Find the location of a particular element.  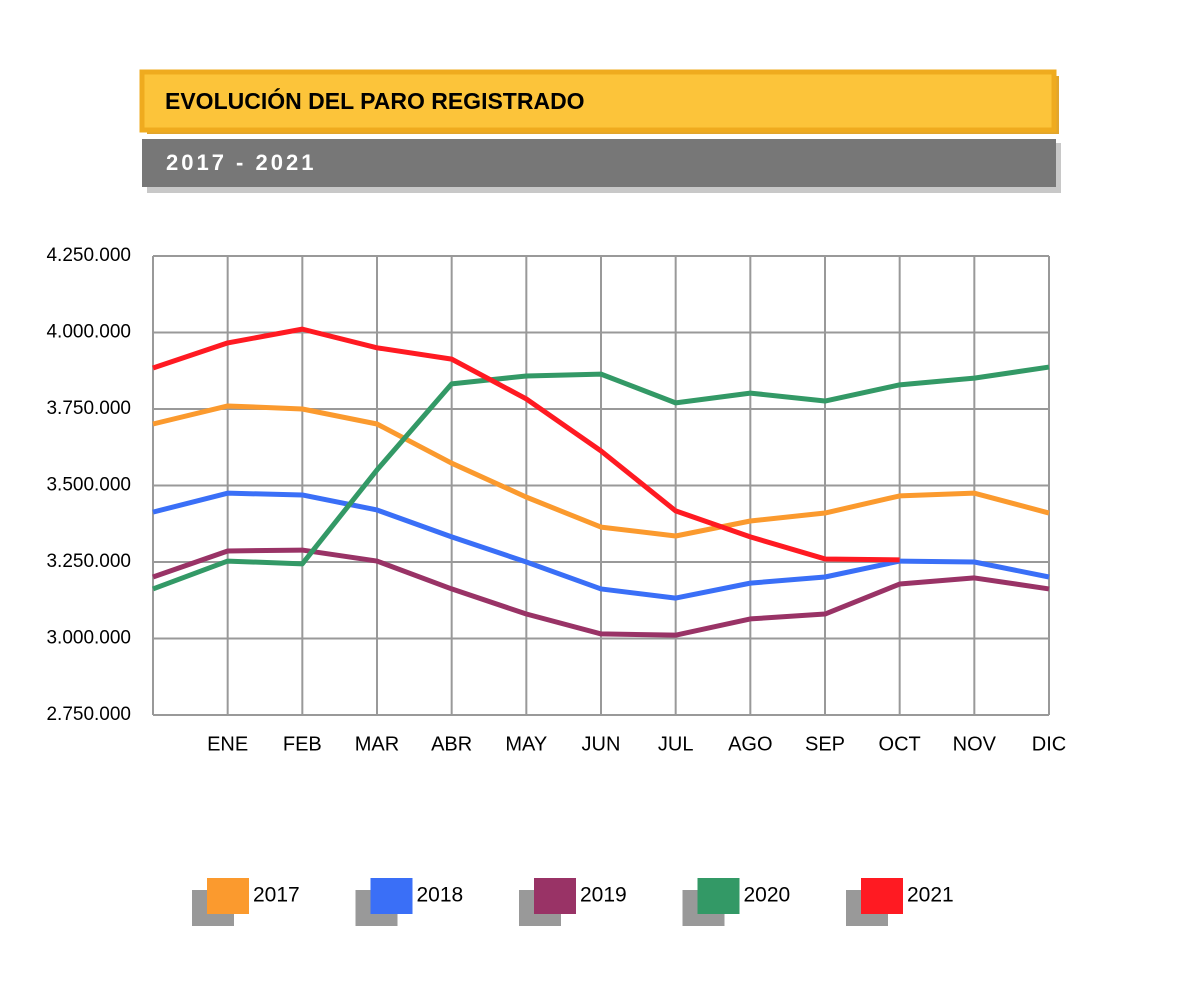

x-tick-label: FEB is located at coordinates (302, 744).